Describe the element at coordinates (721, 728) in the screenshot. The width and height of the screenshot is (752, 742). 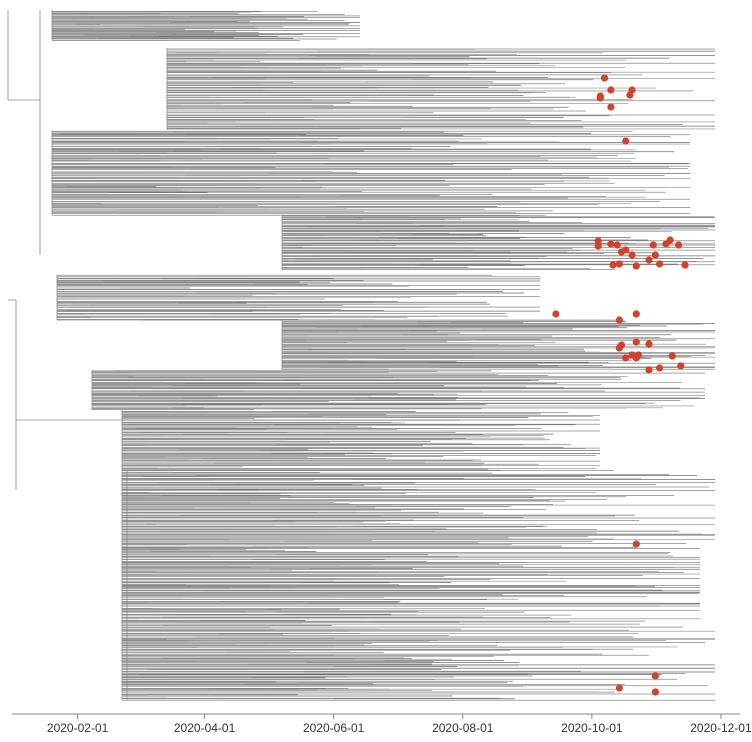
I see `x-tick-label: 2020-12-01` at that location.